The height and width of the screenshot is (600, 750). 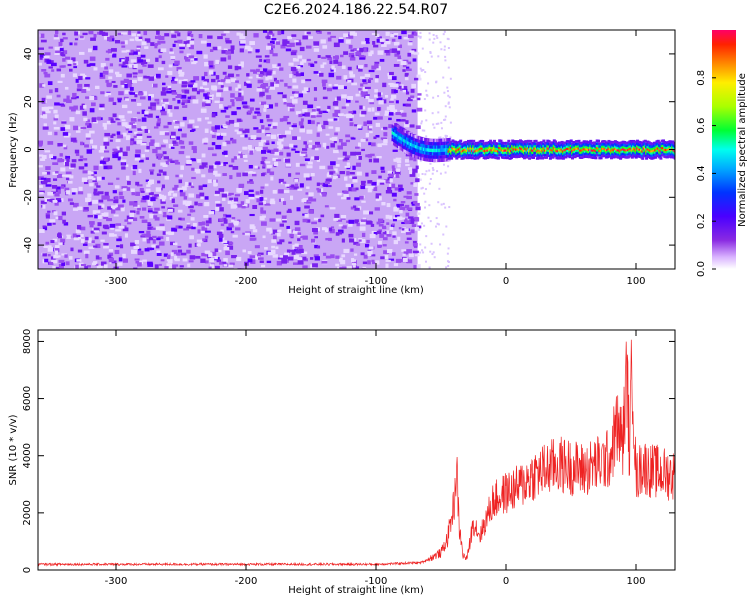 What do you see at coordinates (27, 398) in the screenshot?
I see `y-tick-label: 6000` at bounding box center [27, 398].